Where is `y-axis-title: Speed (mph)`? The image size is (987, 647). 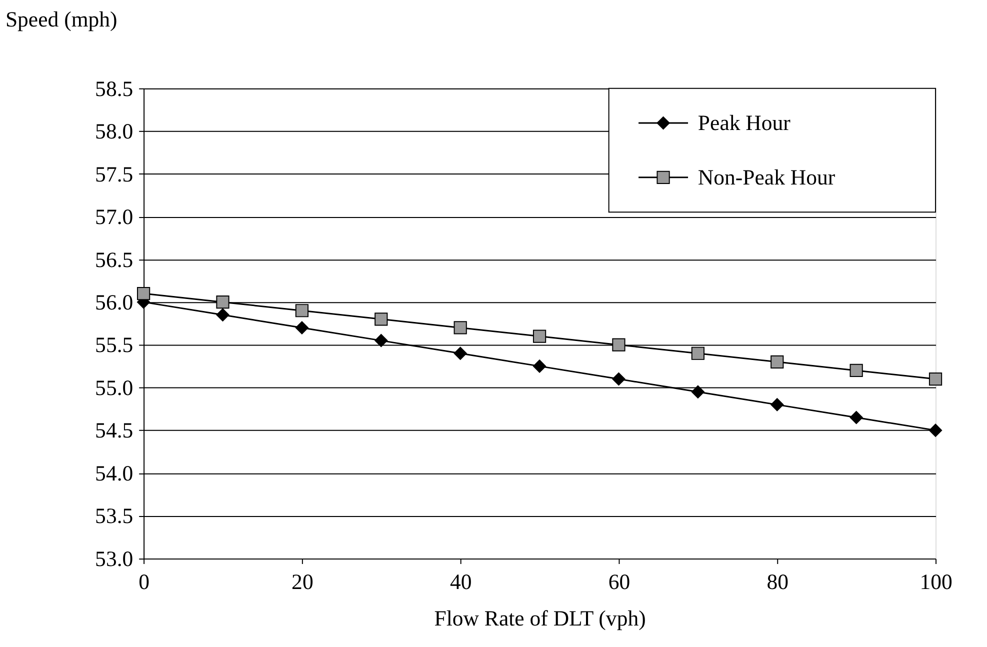 y-axis-title: Speed (mph) is located at coordinates (61, 19).